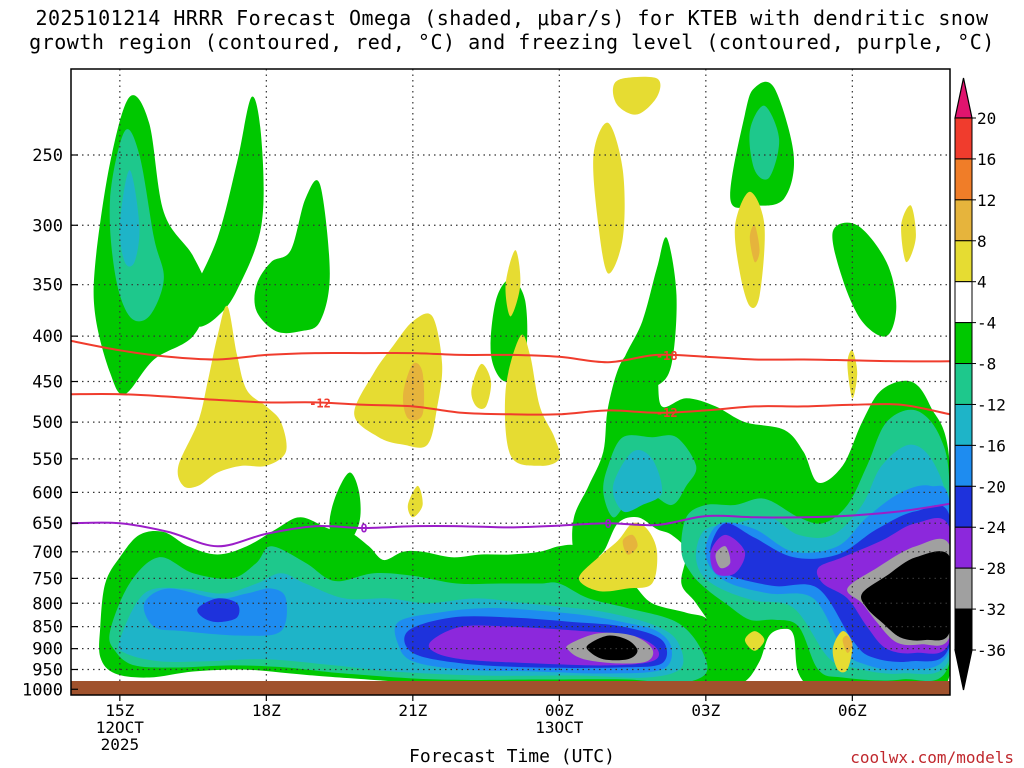 This screenshot has width=1024, height=768. What do you see at coordinates (320, 403) in the screenshot?
I see `contour-label-1-0: -12` at bounding box center [320, 403].